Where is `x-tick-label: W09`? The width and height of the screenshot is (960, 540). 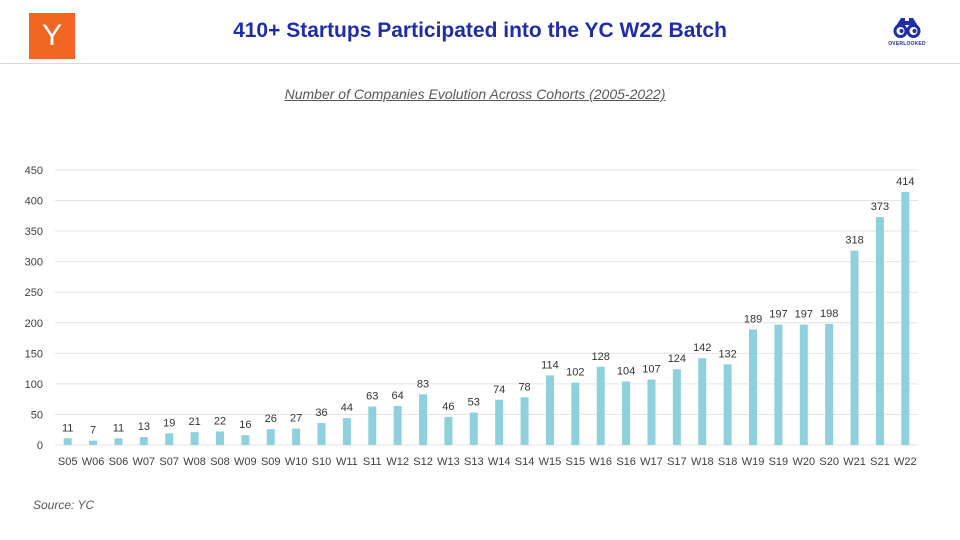 x-tick-label: W09 is located at coordinates (245, 462).